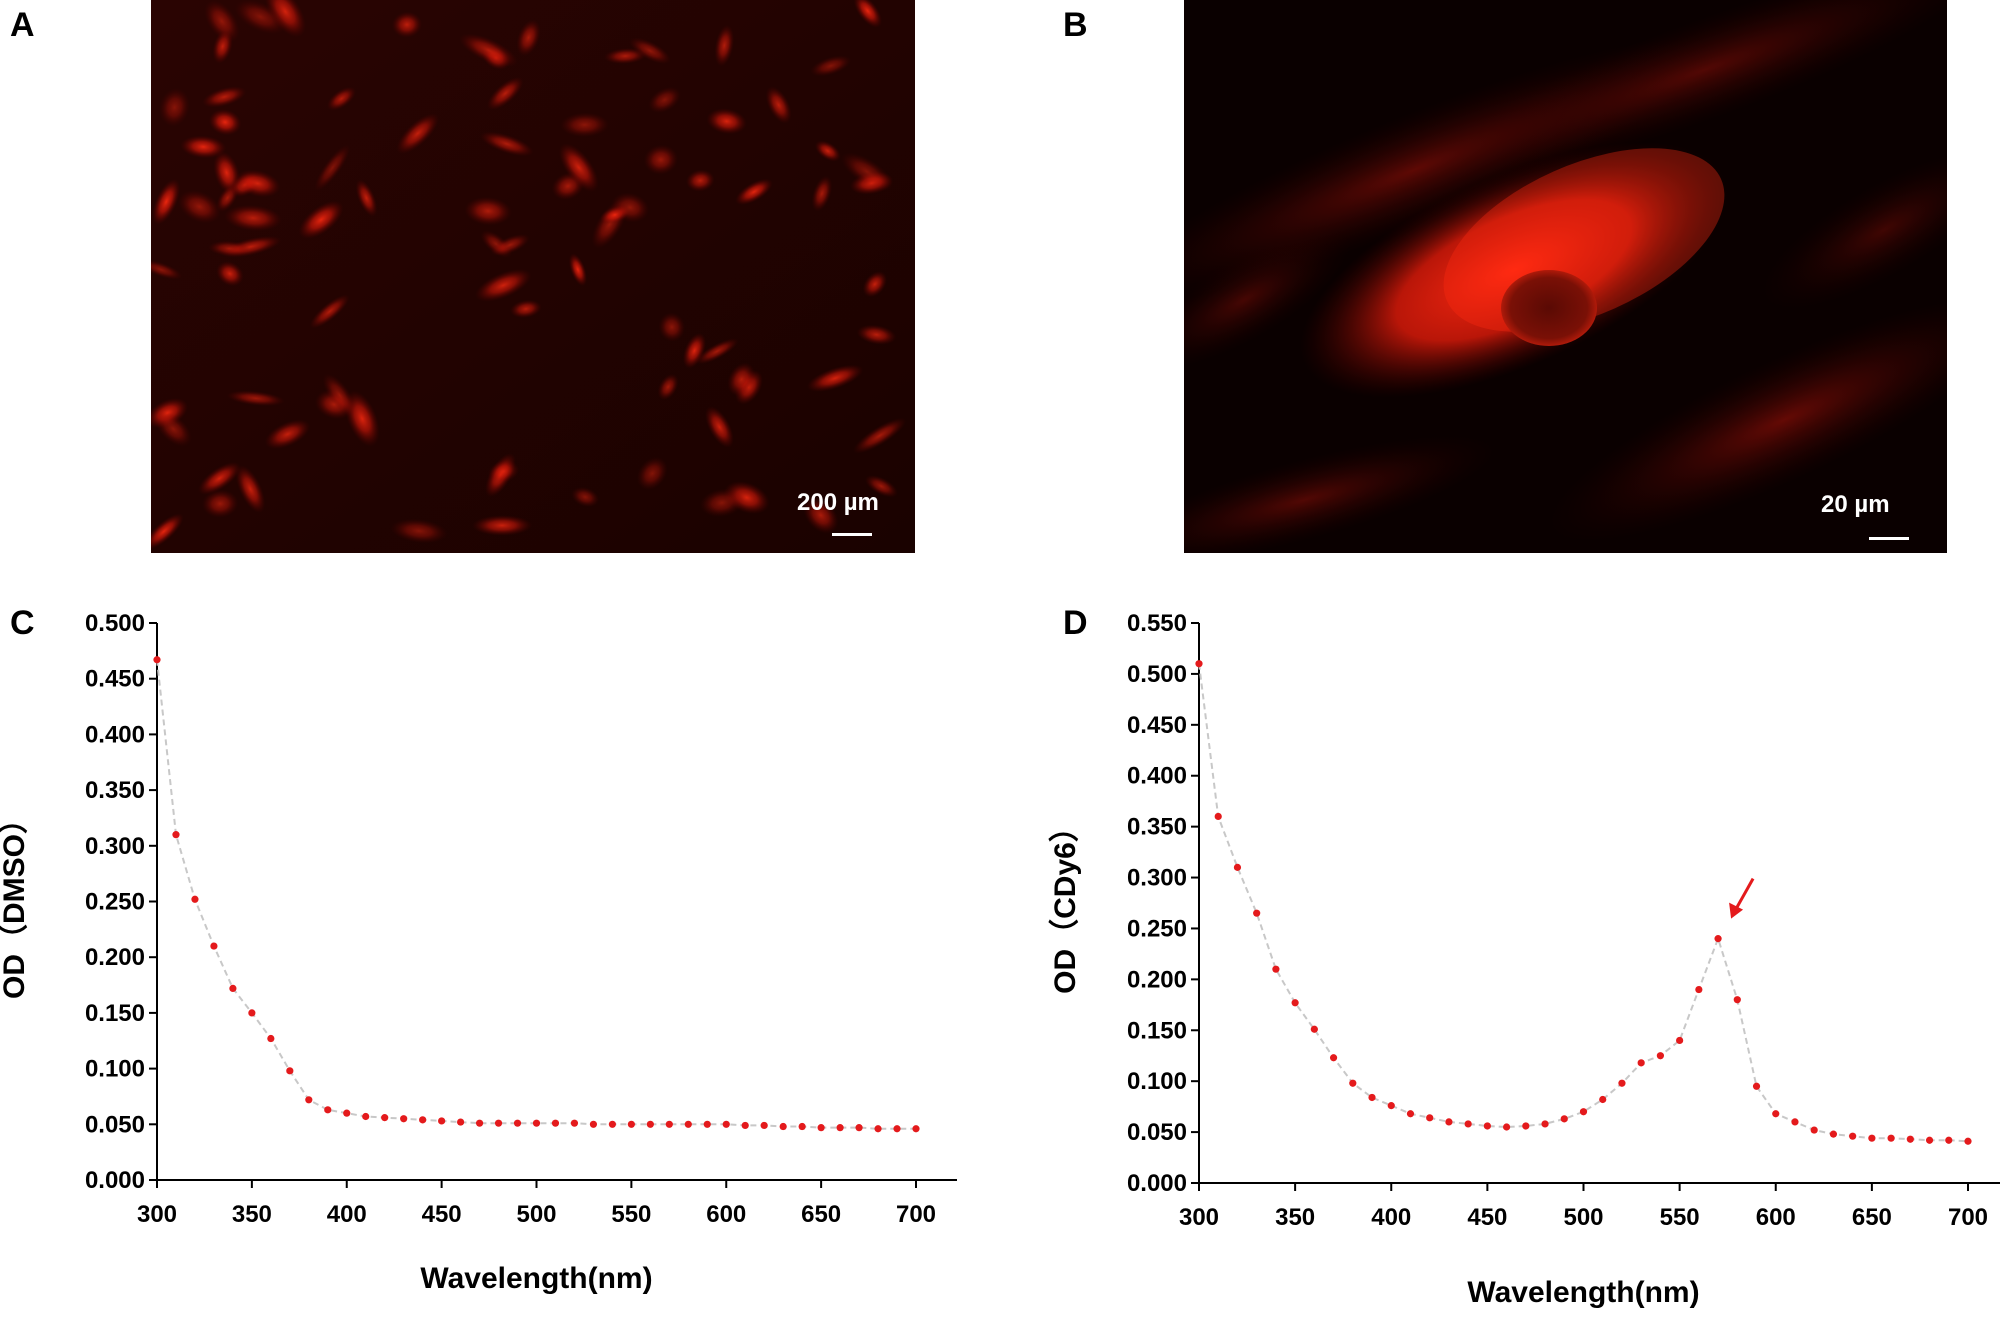 The image size is (2007, 1318). Describe the element at coordinates (1968, 1217) in the screenshot. I see `x-tick-label: 700` at that location.